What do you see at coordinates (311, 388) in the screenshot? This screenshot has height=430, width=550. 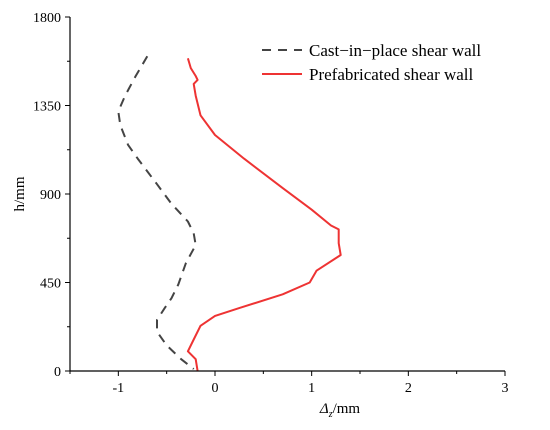 I see `x-tick-label: 1` at bounding box center [311, 388].